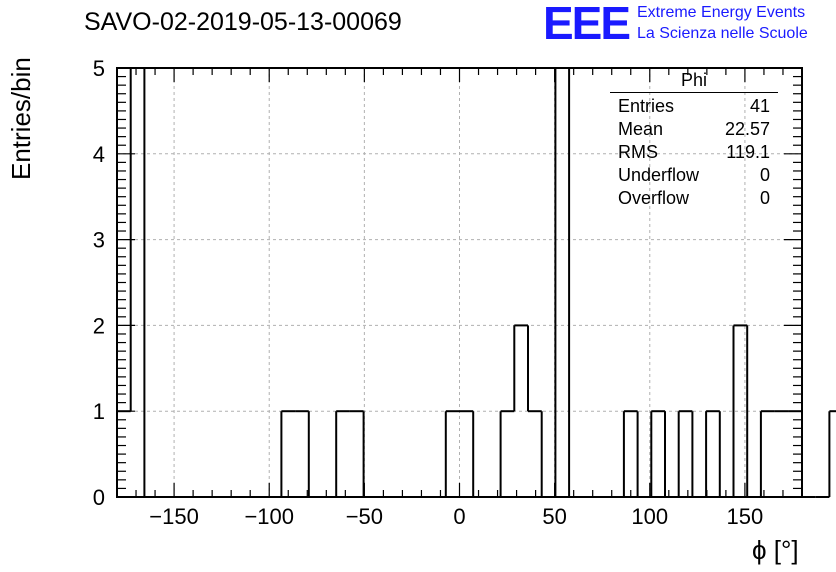  What do you see at coordinates (554, 516) in the screenshot?
I see `x-tick-label: 50` at bounding box center [554, 516].